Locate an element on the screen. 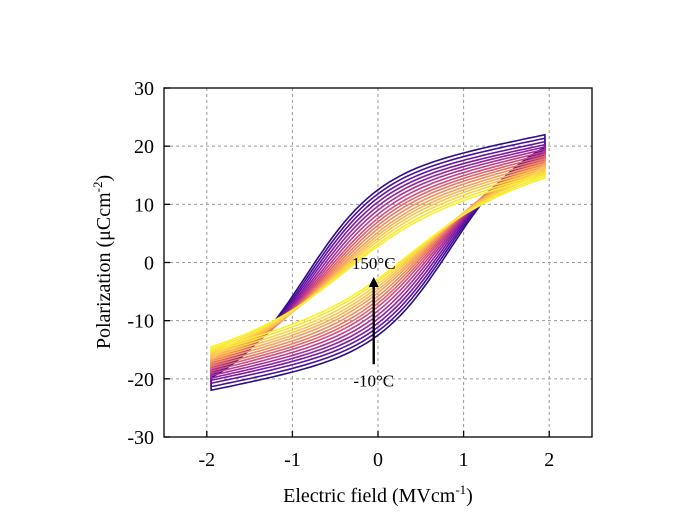  temperature-arrowhead is located at coordinates (373, 282).